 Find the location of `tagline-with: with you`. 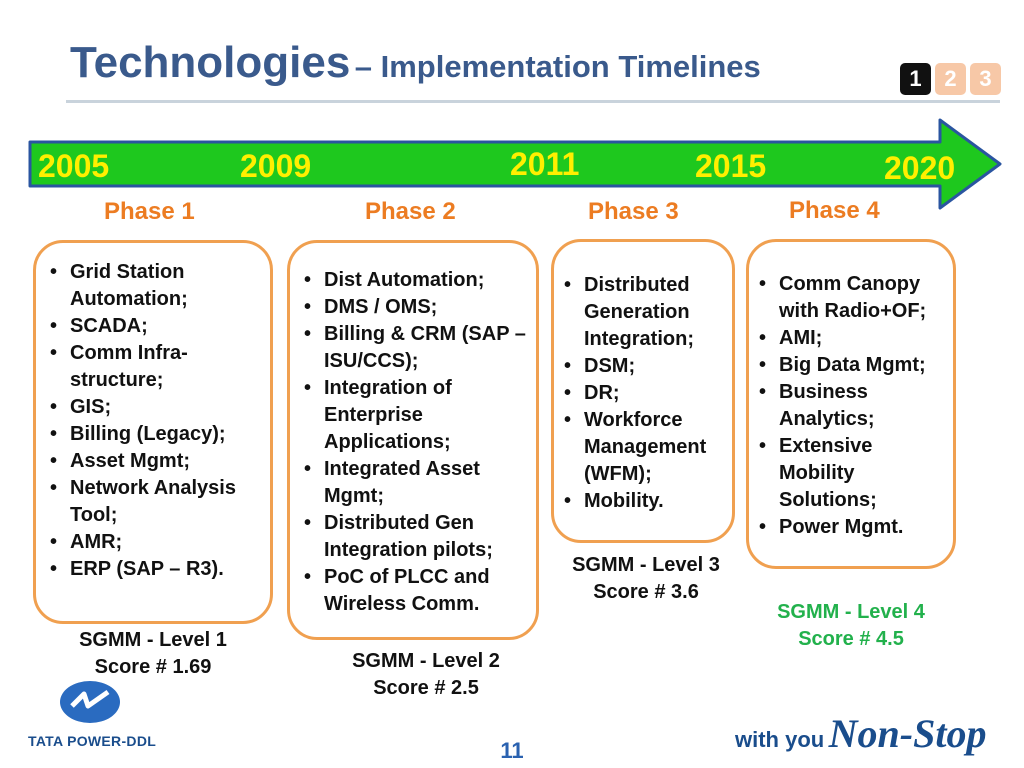

tagline-with: with you is located at coordinates (780, 739).